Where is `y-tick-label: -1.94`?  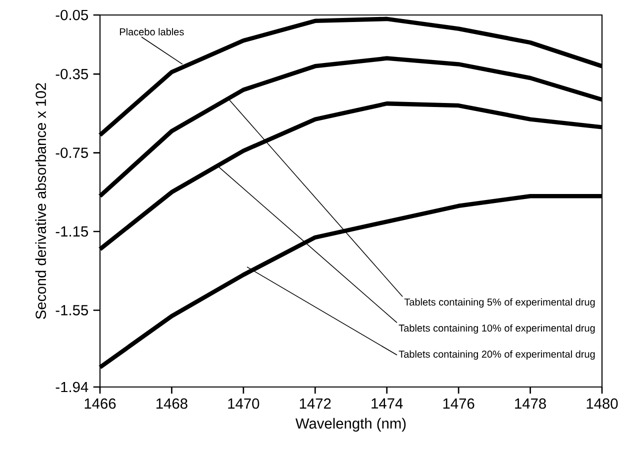 y-tick-label: -1.94 is located at coordinates (72, 387).